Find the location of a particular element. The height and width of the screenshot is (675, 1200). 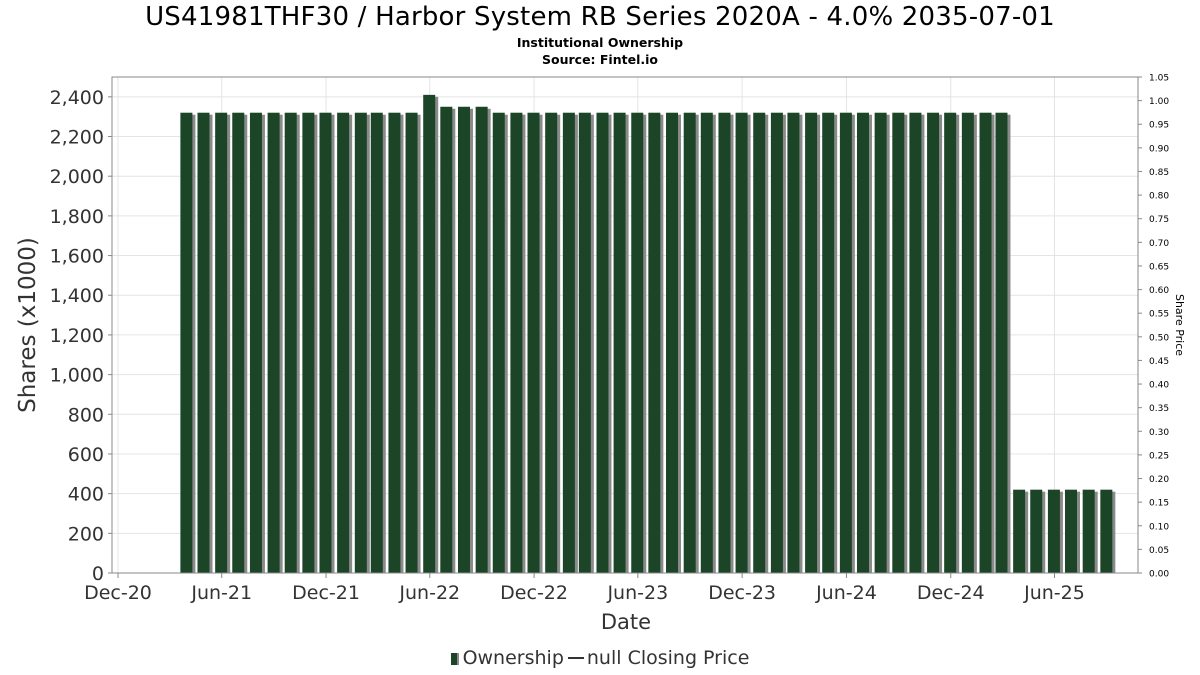

y-tick-label: 1,400 is located at coordinates (77, 296).